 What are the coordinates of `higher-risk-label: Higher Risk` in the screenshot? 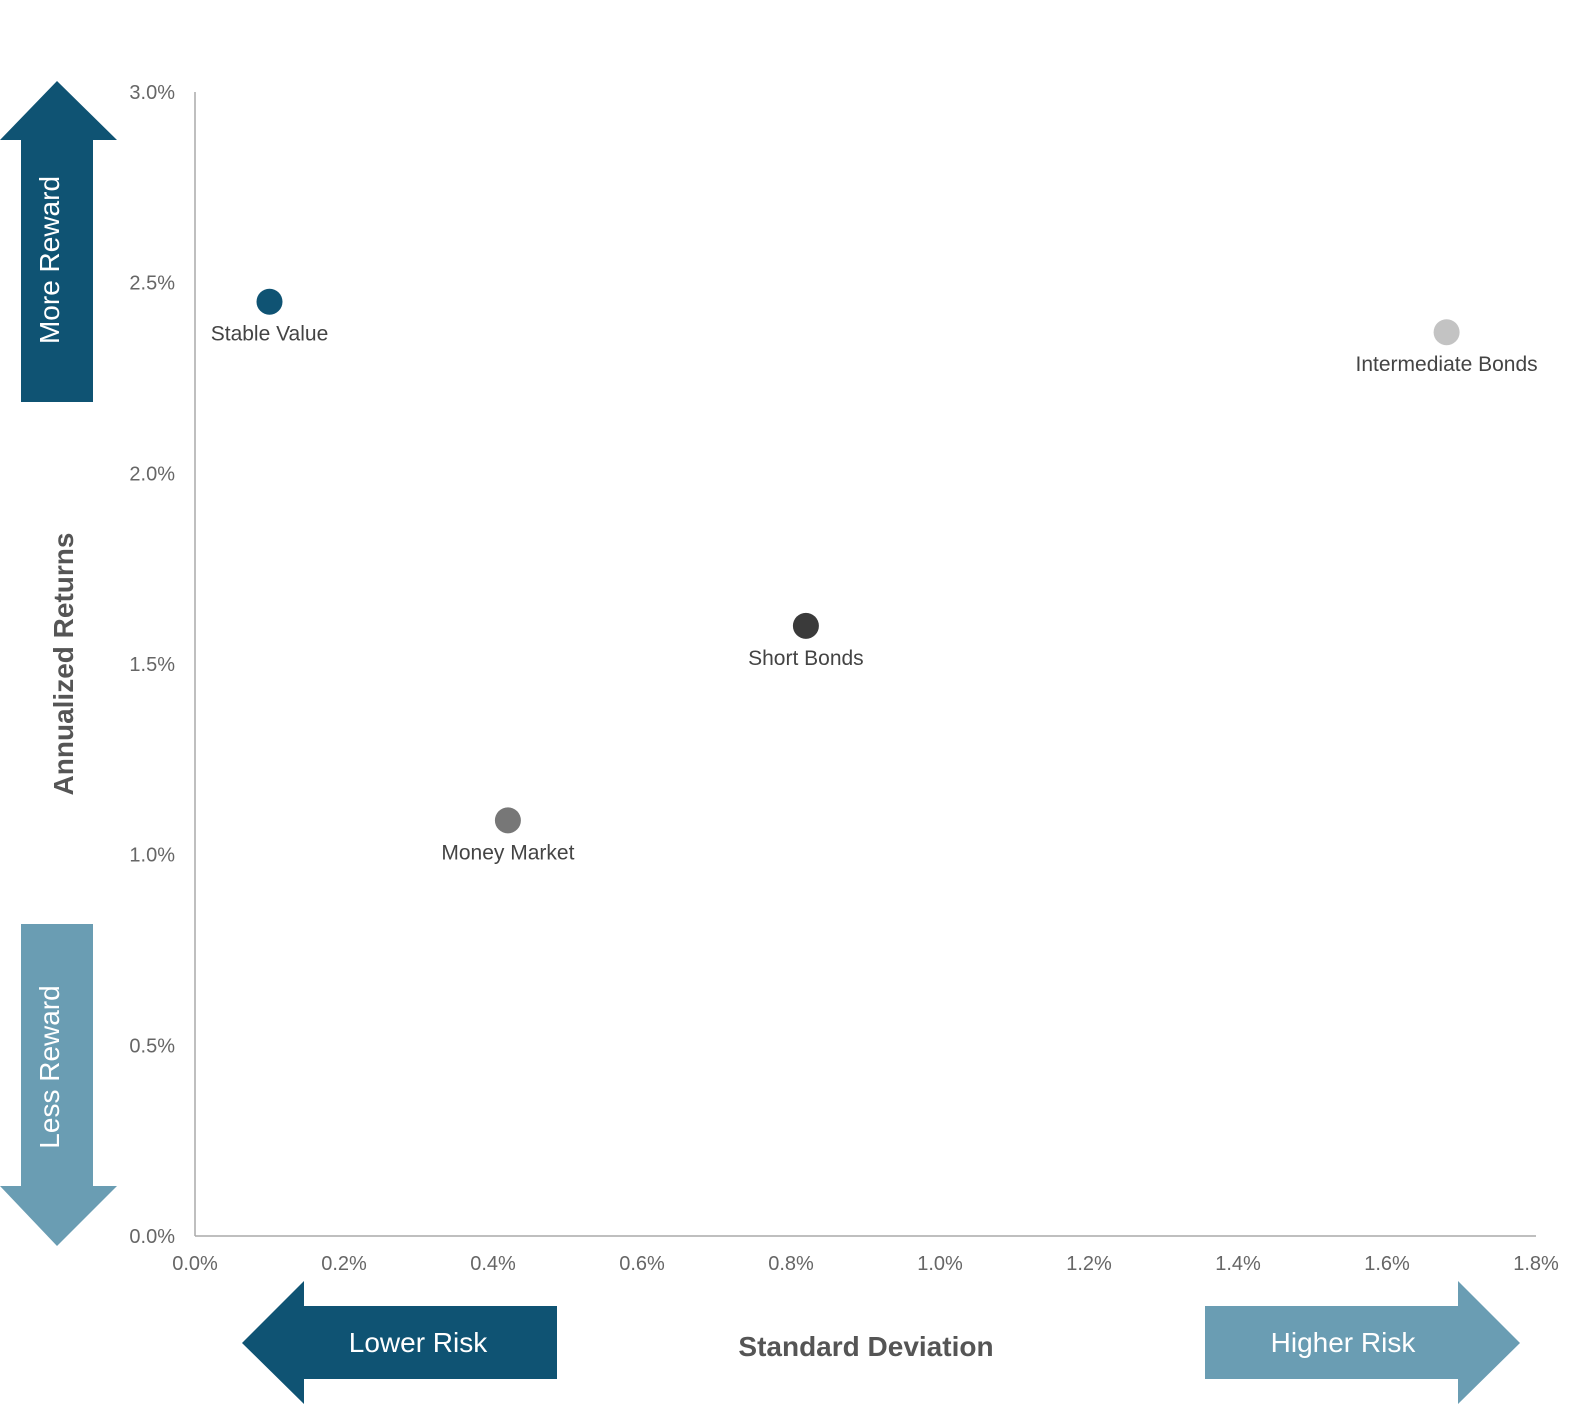 It's located at (1344, 1342).